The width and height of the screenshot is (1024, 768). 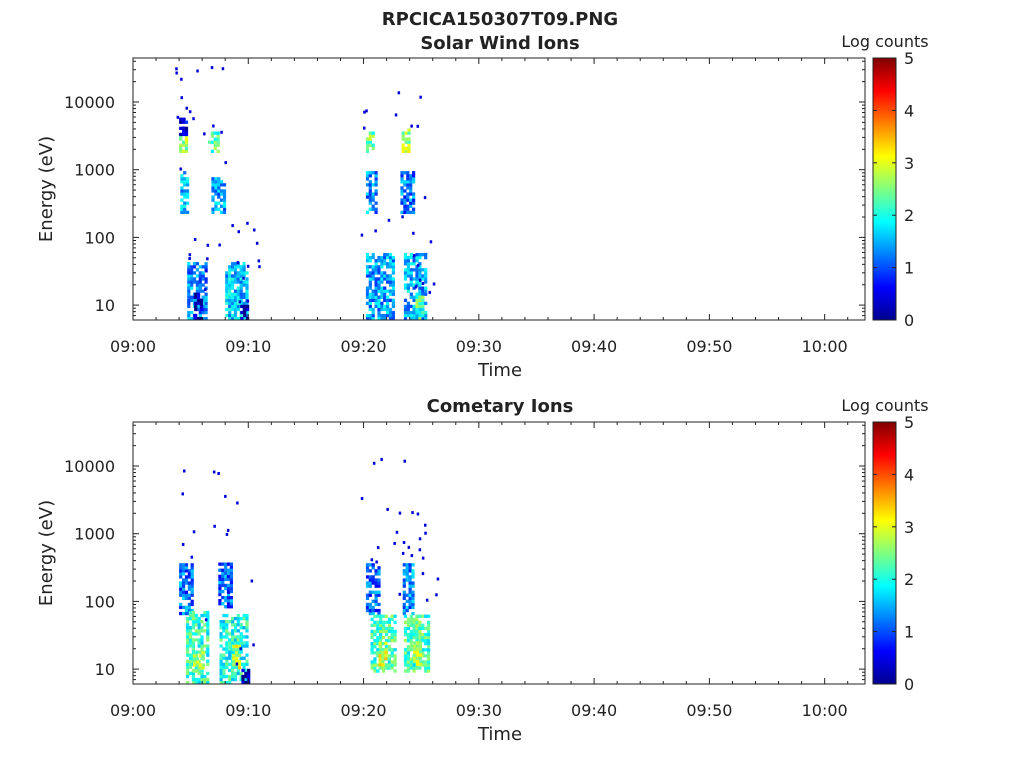 What do you see at coordinates (248, 346) in the screenshot?
I see `x-tick-label: 09:10` at bounding box center [248, 346].